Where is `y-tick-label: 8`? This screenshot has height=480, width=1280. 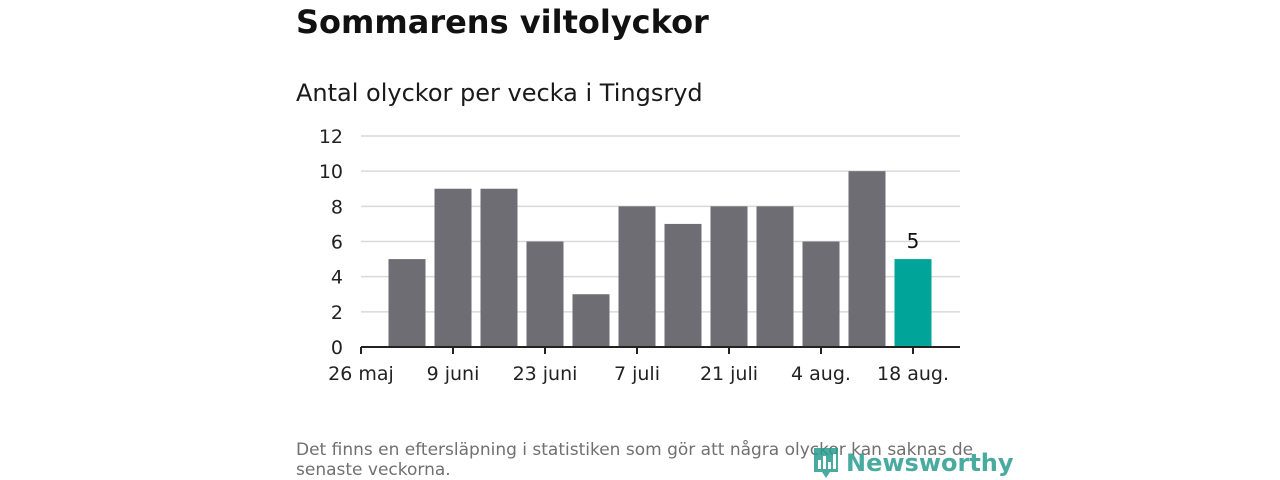
y-tick-label: 8 is located at coordinates (337, 207).